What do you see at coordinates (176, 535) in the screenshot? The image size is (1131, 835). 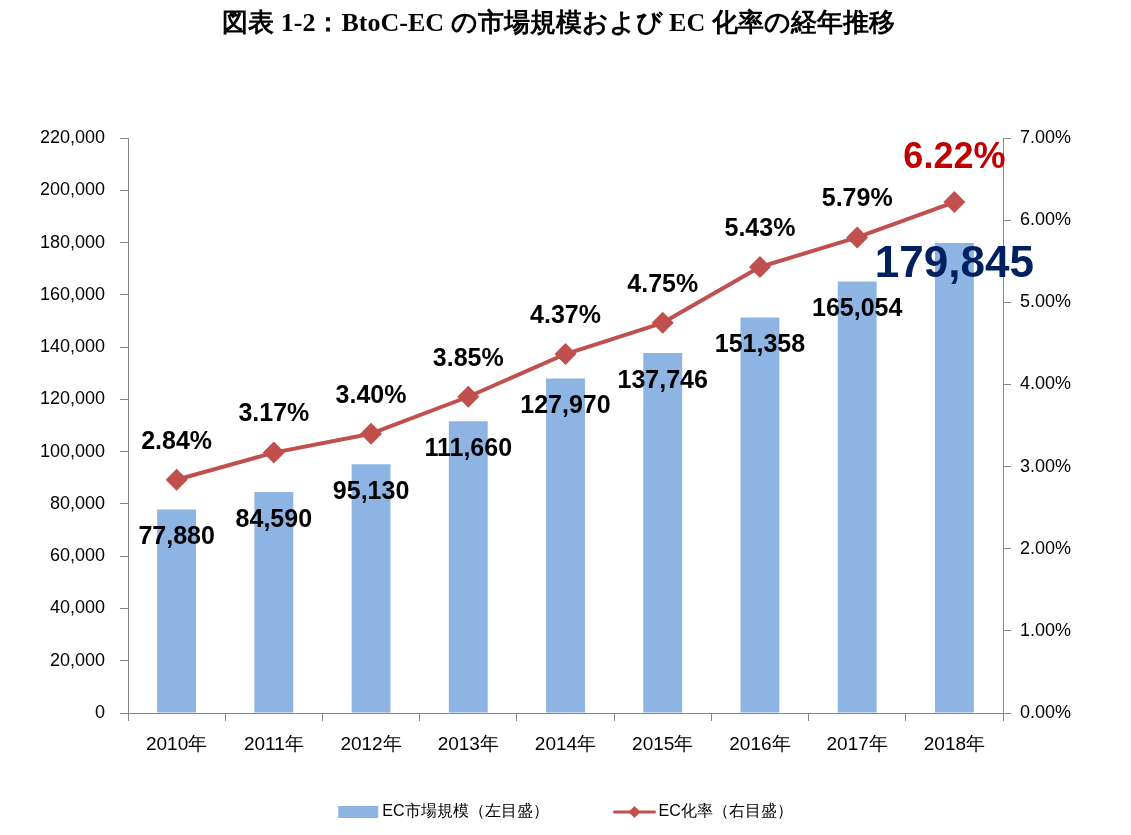 I see `data-label: 77,880` at bounding box center [176, 535].